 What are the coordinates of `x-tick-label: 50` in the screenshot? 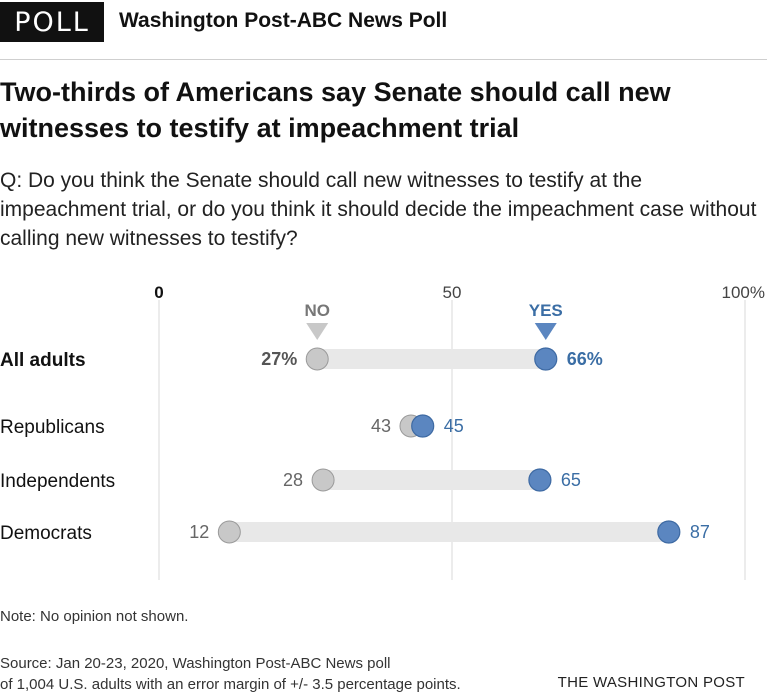 It's located at (452, 292).